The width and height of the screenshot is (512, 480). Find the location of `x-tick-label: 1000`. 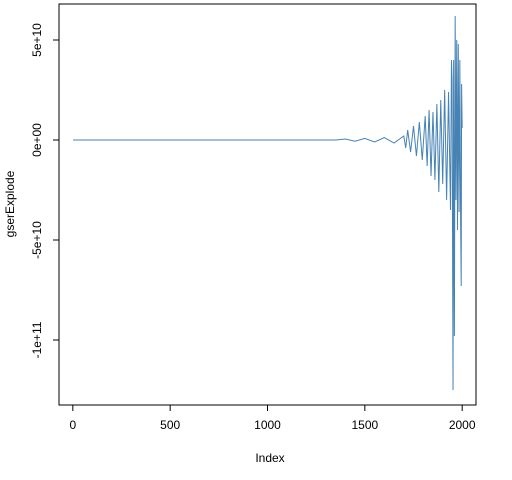

x-tick-label: 1000 is located at coordinates (267, 425).